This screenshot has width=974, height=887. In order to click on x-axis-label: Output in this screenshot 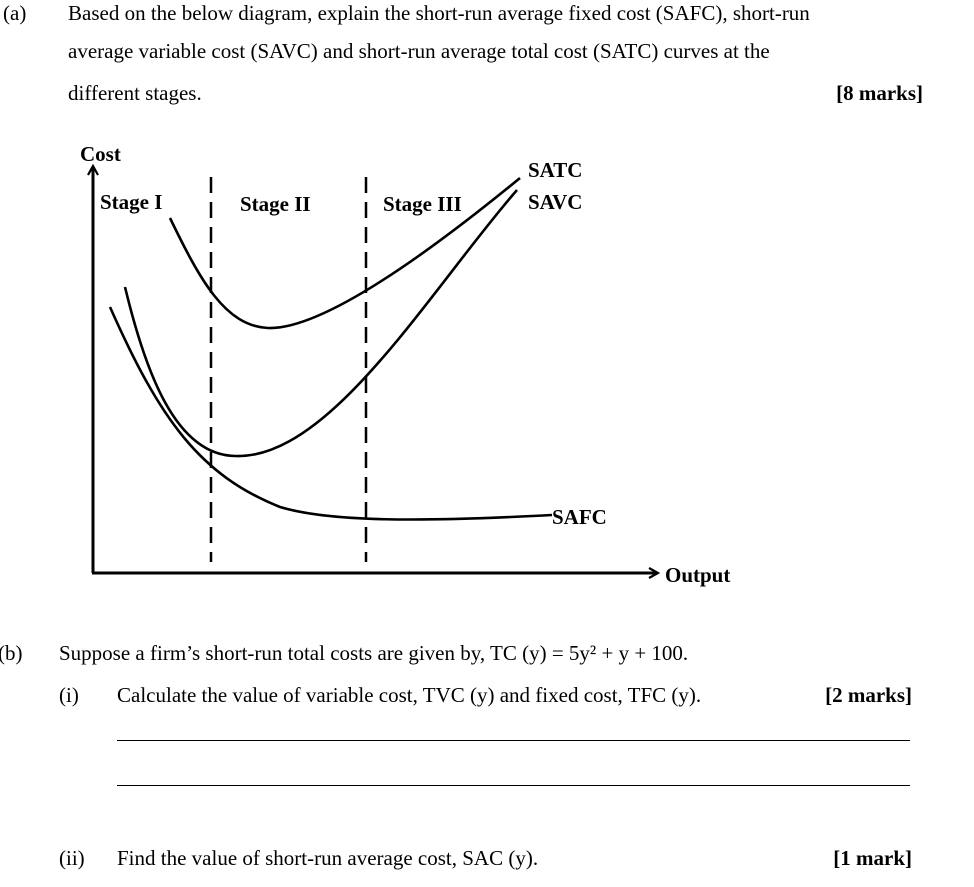, I will do `click(697, 575)`.